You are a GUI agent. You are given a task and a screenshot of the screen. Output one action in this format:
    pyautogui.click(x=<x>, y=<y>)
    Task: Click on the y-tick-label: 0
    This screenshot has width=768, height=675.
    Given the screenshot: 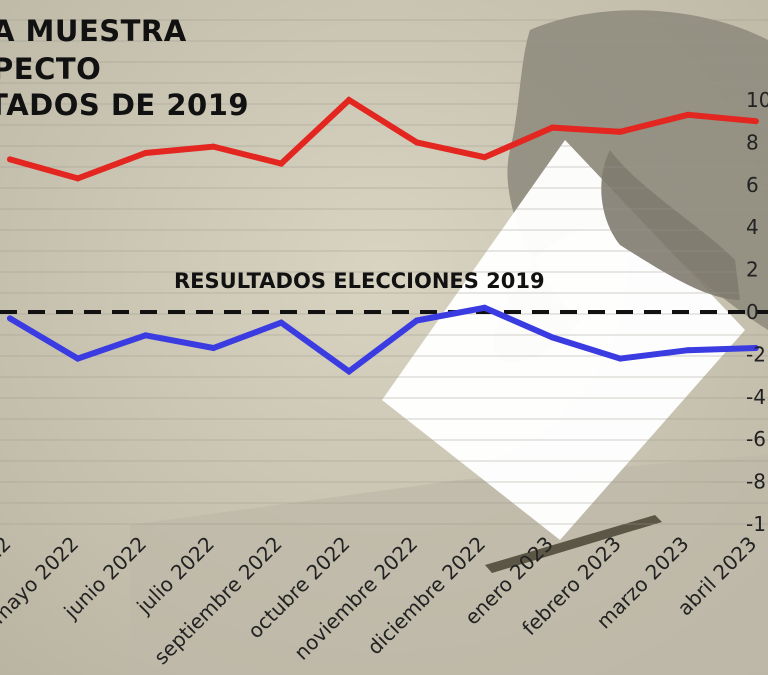 What is the action you would take?
    pyautogui.click(x=752, y=312)
    